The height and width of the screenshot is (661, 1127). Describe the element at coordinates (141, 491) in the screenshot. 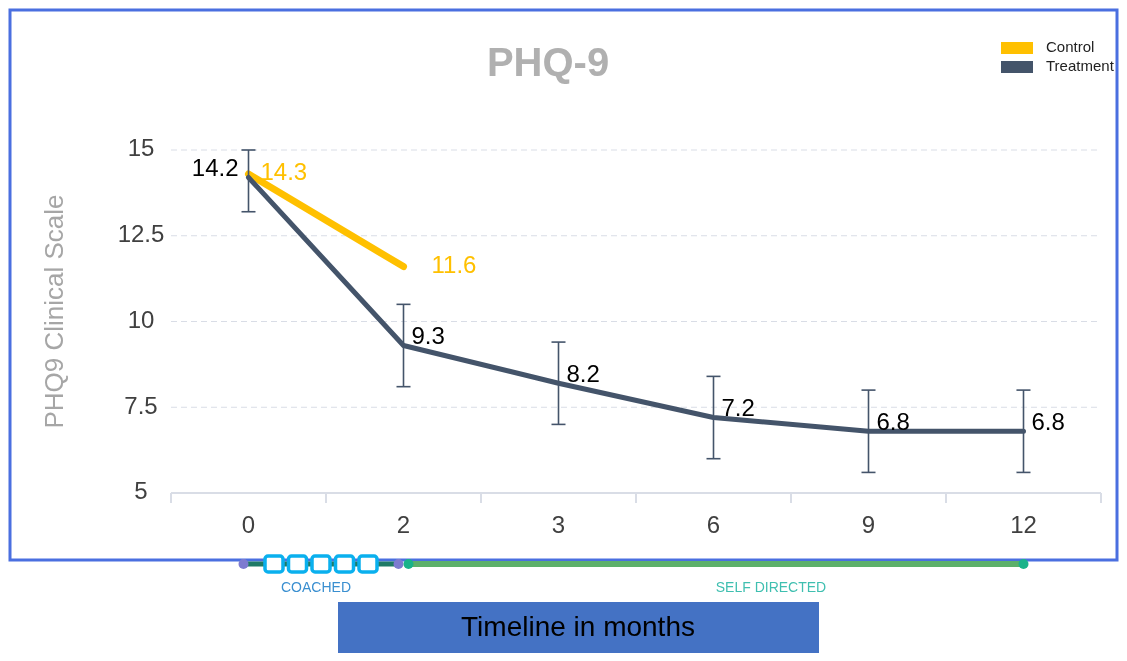

I see `y-tick-label: 5` at that location.